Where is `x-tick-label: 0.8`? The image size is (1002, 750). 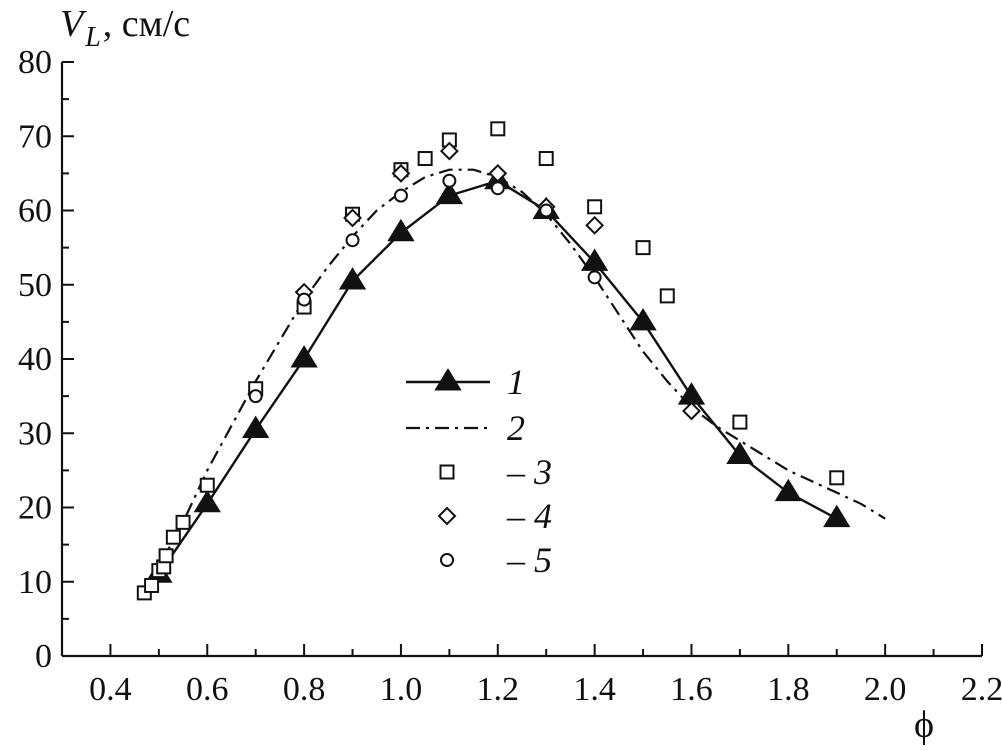 x-tick-label: 0.8 is located at coordinates (304, 689).